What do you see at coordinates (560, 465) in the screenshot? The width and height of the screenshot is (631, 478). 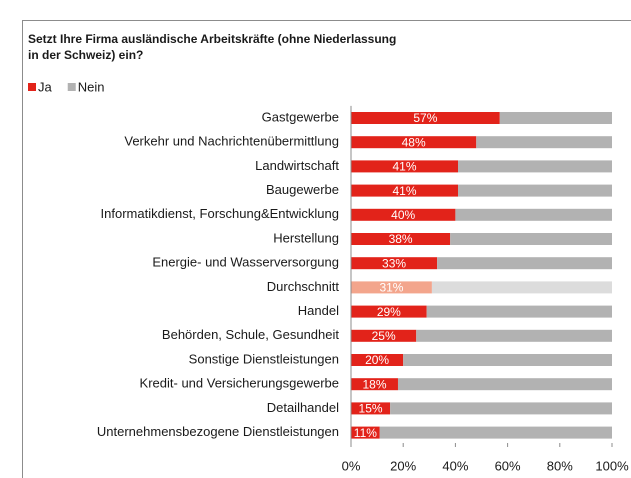 I see `x-tick-label: 80%` at bounding box center [560, 465].